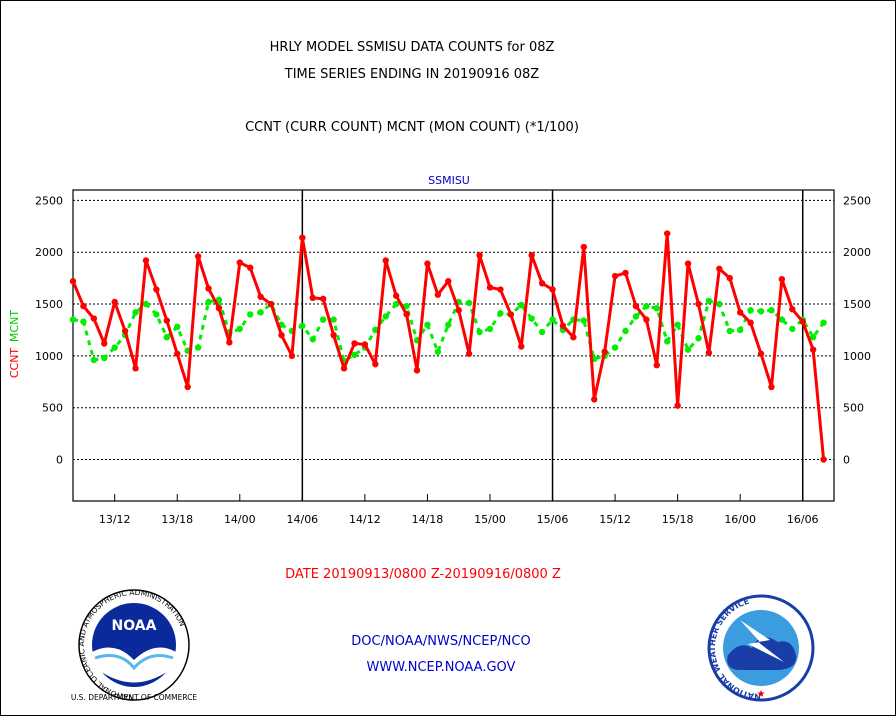 The height and width of the screenshot is (716, 896). What do you see at coordinates (52, 408) in the screenshot?
I see `y-tick-label-left: 500` at bounding box center [52, 408].